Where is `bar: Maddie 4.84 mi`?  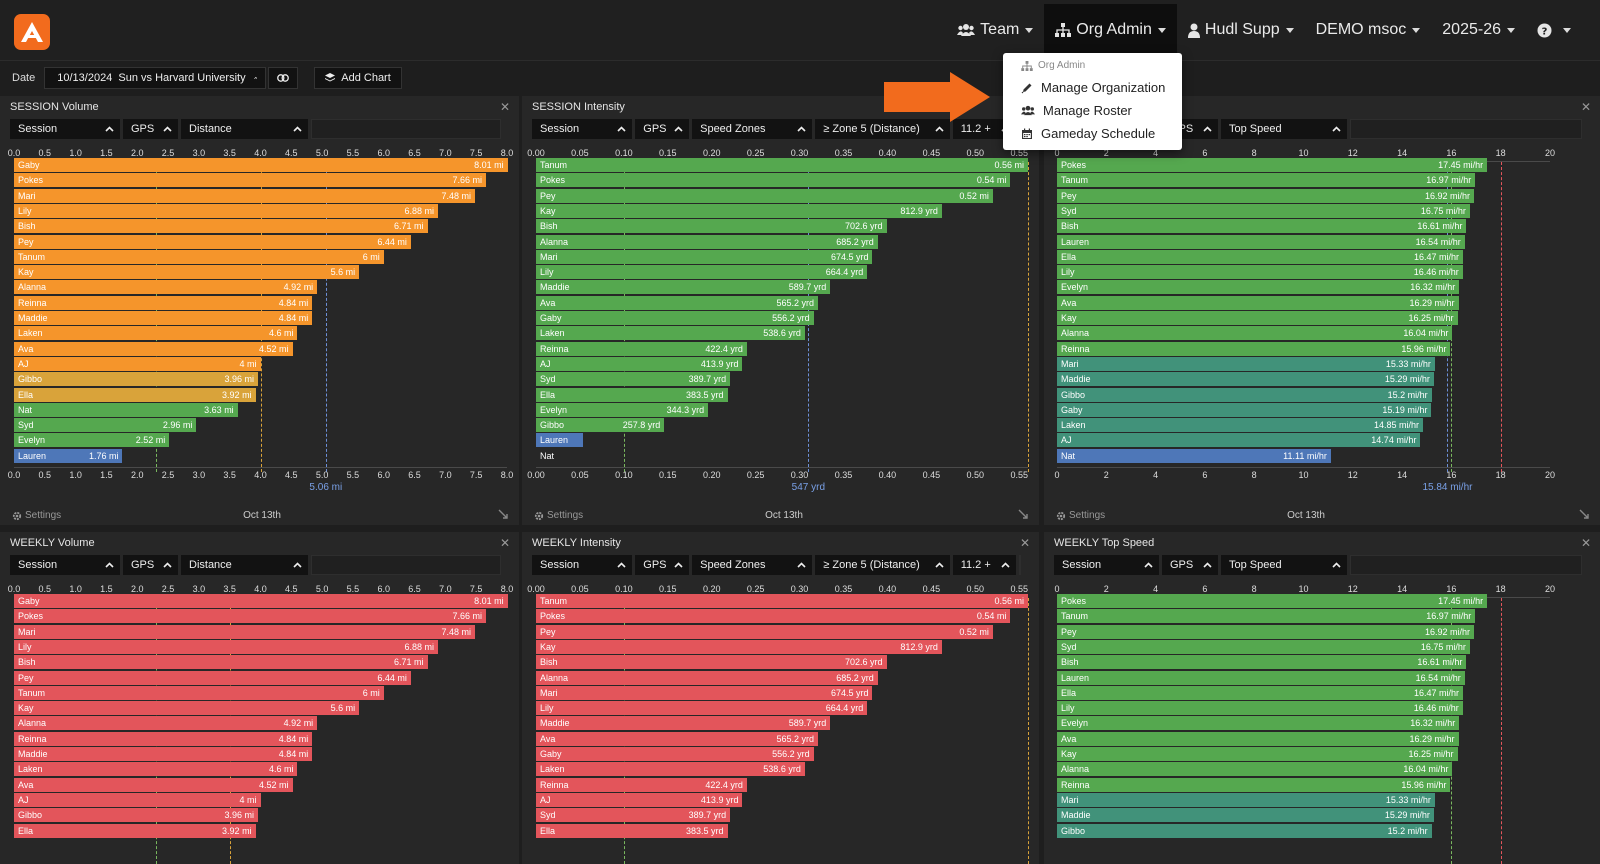 bar: Maddie 4.84 mi is located at coordinates (163, 754).